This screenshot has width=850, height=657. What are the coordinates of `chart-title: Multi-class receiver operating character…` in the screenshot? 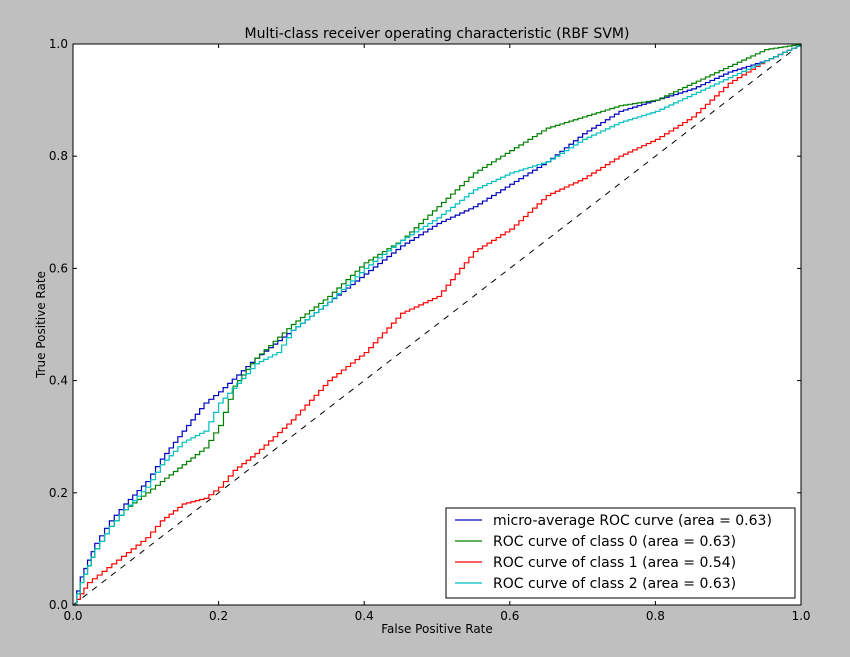 It's located at (437, 34).